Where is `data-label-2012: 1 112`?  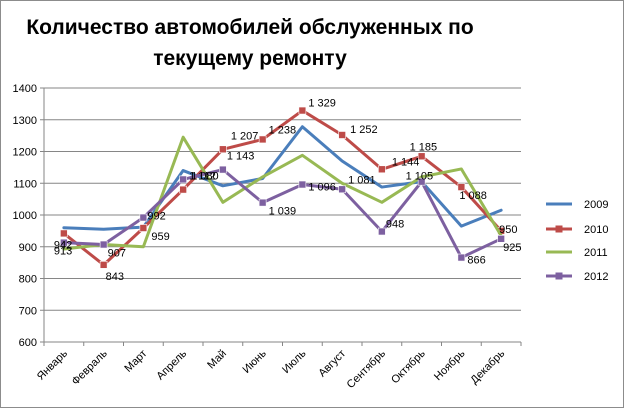 data-label-2012: 1 112 is located at coordinates (202, 176).